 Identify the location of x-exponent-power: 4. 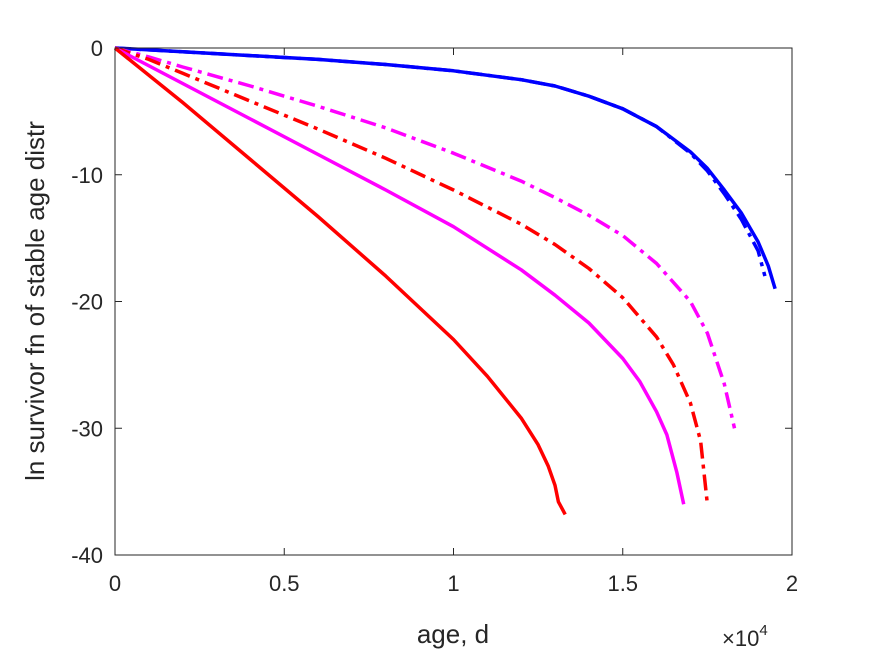
(763, 630).